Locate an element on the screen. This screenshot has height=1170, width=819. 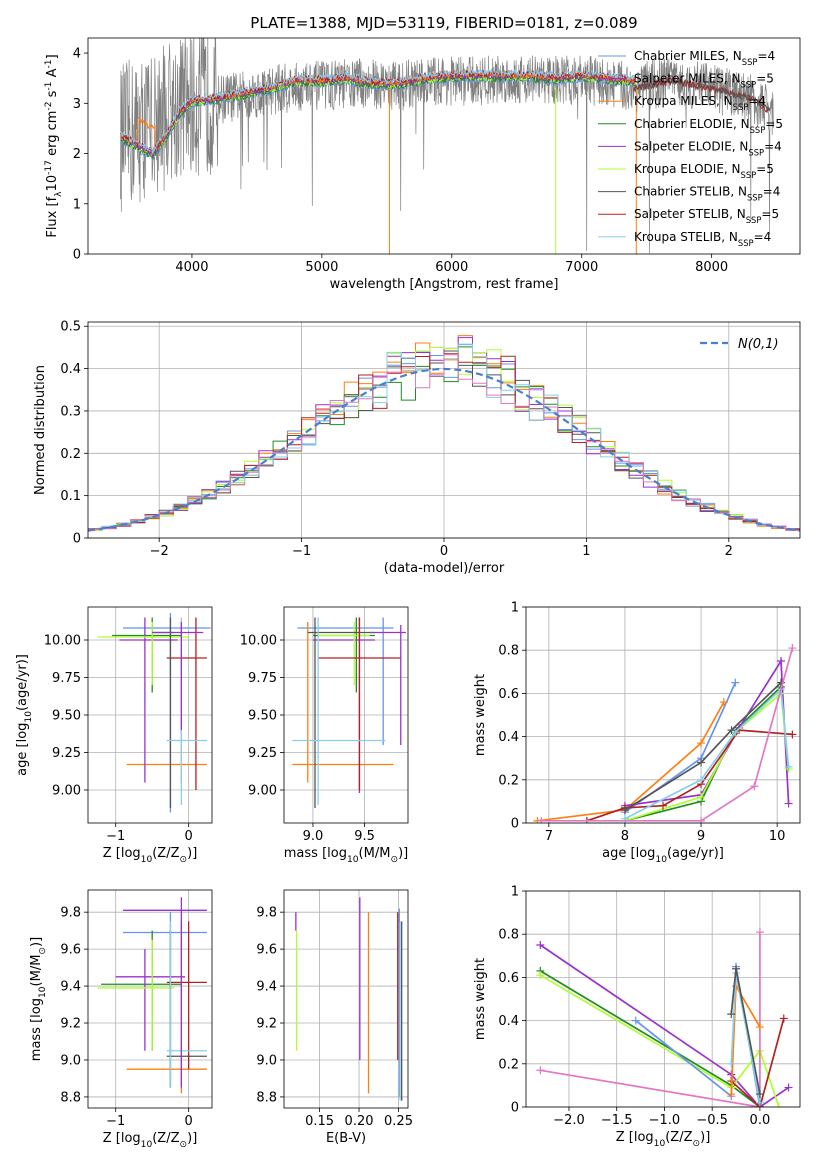
legend-label-normal: N(0,1) is located at coordinates (758, 344).